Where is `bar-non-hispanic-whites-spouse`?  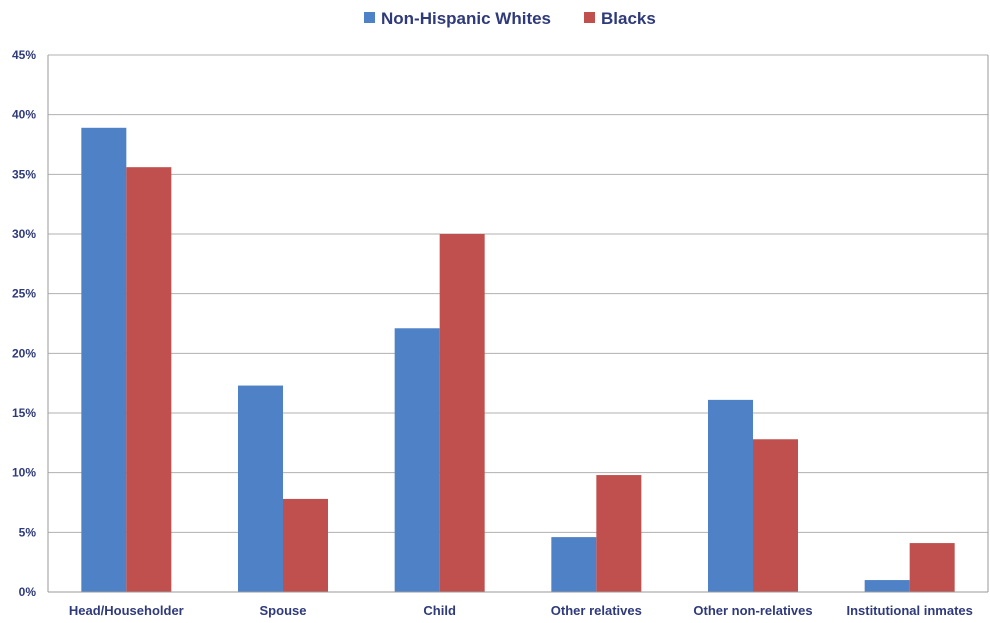
bar-non-hispanic-whites-spouse is located at coordinates (260, 488).